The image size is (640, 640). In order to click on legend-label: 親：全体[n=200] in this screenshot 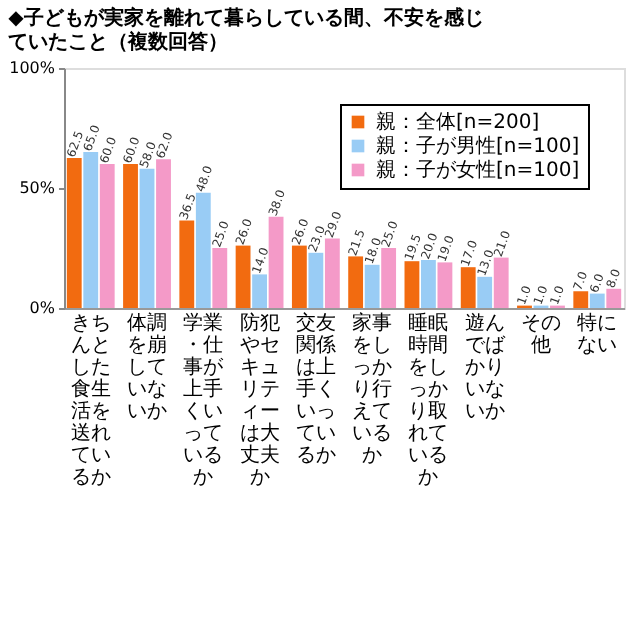, I will do `click(458, 122)`.